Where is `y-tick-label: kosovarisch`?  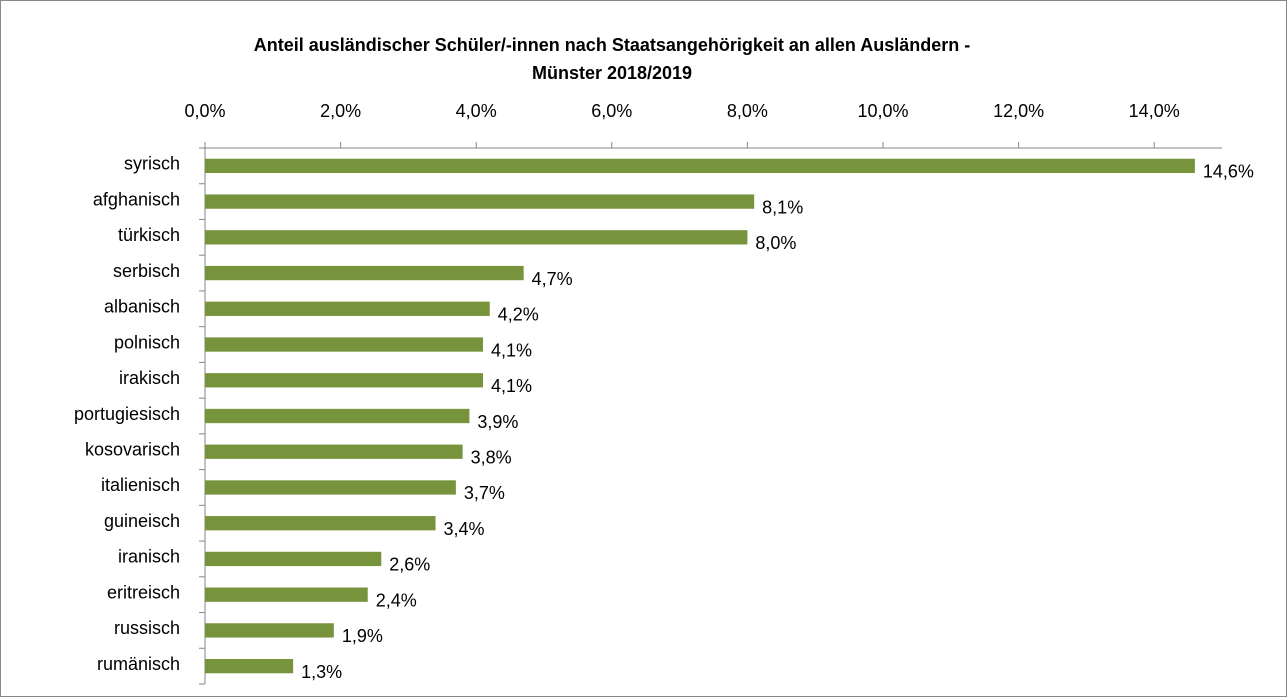 y-tick-label: kosovarisch is located at coordinates (132, 449).